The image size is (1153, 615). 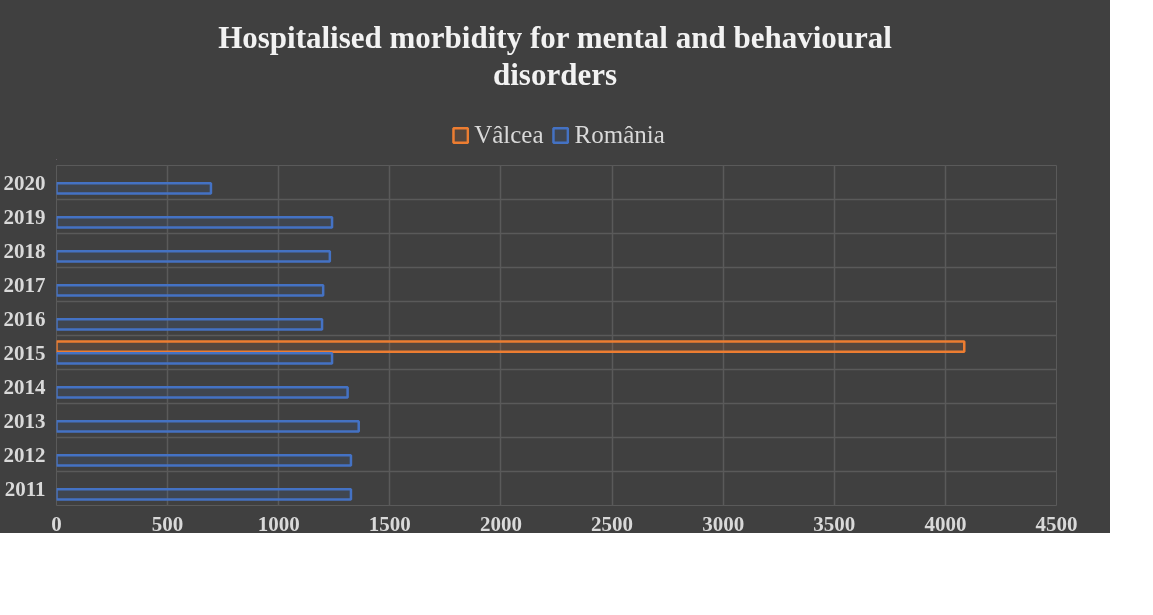 What do you see at coordinates (555, 56) in the screenshot?
I see `chart-title: Hospitalised morbidity for mental and behavioural disorders` at bounding box center [555, 56].